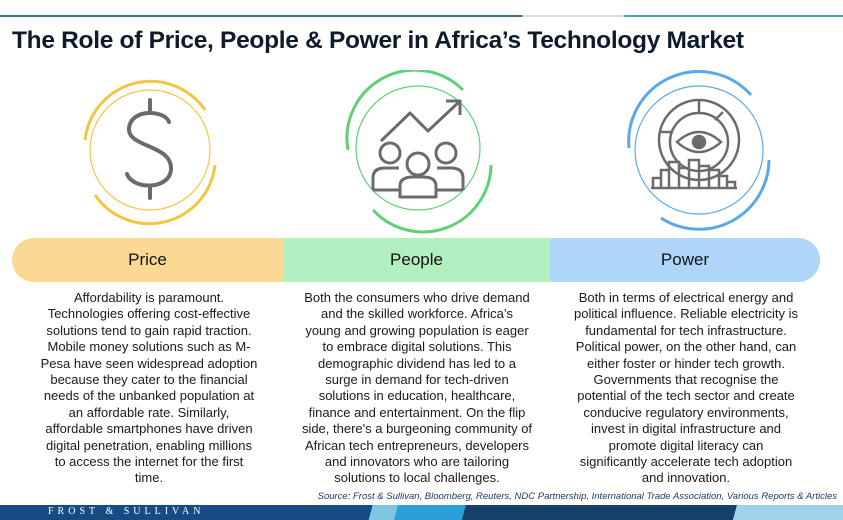 The width and height of the screenshot is (843, 520). I want to click on description-line: Political power, on the other hand, can, so click(686, 347).